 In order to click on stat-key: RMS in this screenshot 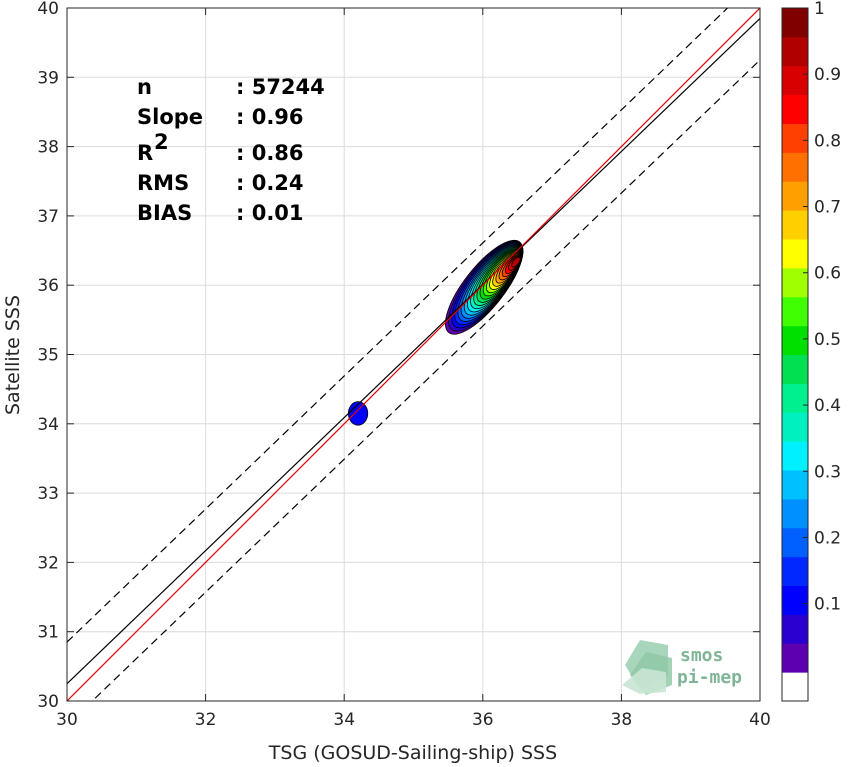, I will do `click(163, 183)`.